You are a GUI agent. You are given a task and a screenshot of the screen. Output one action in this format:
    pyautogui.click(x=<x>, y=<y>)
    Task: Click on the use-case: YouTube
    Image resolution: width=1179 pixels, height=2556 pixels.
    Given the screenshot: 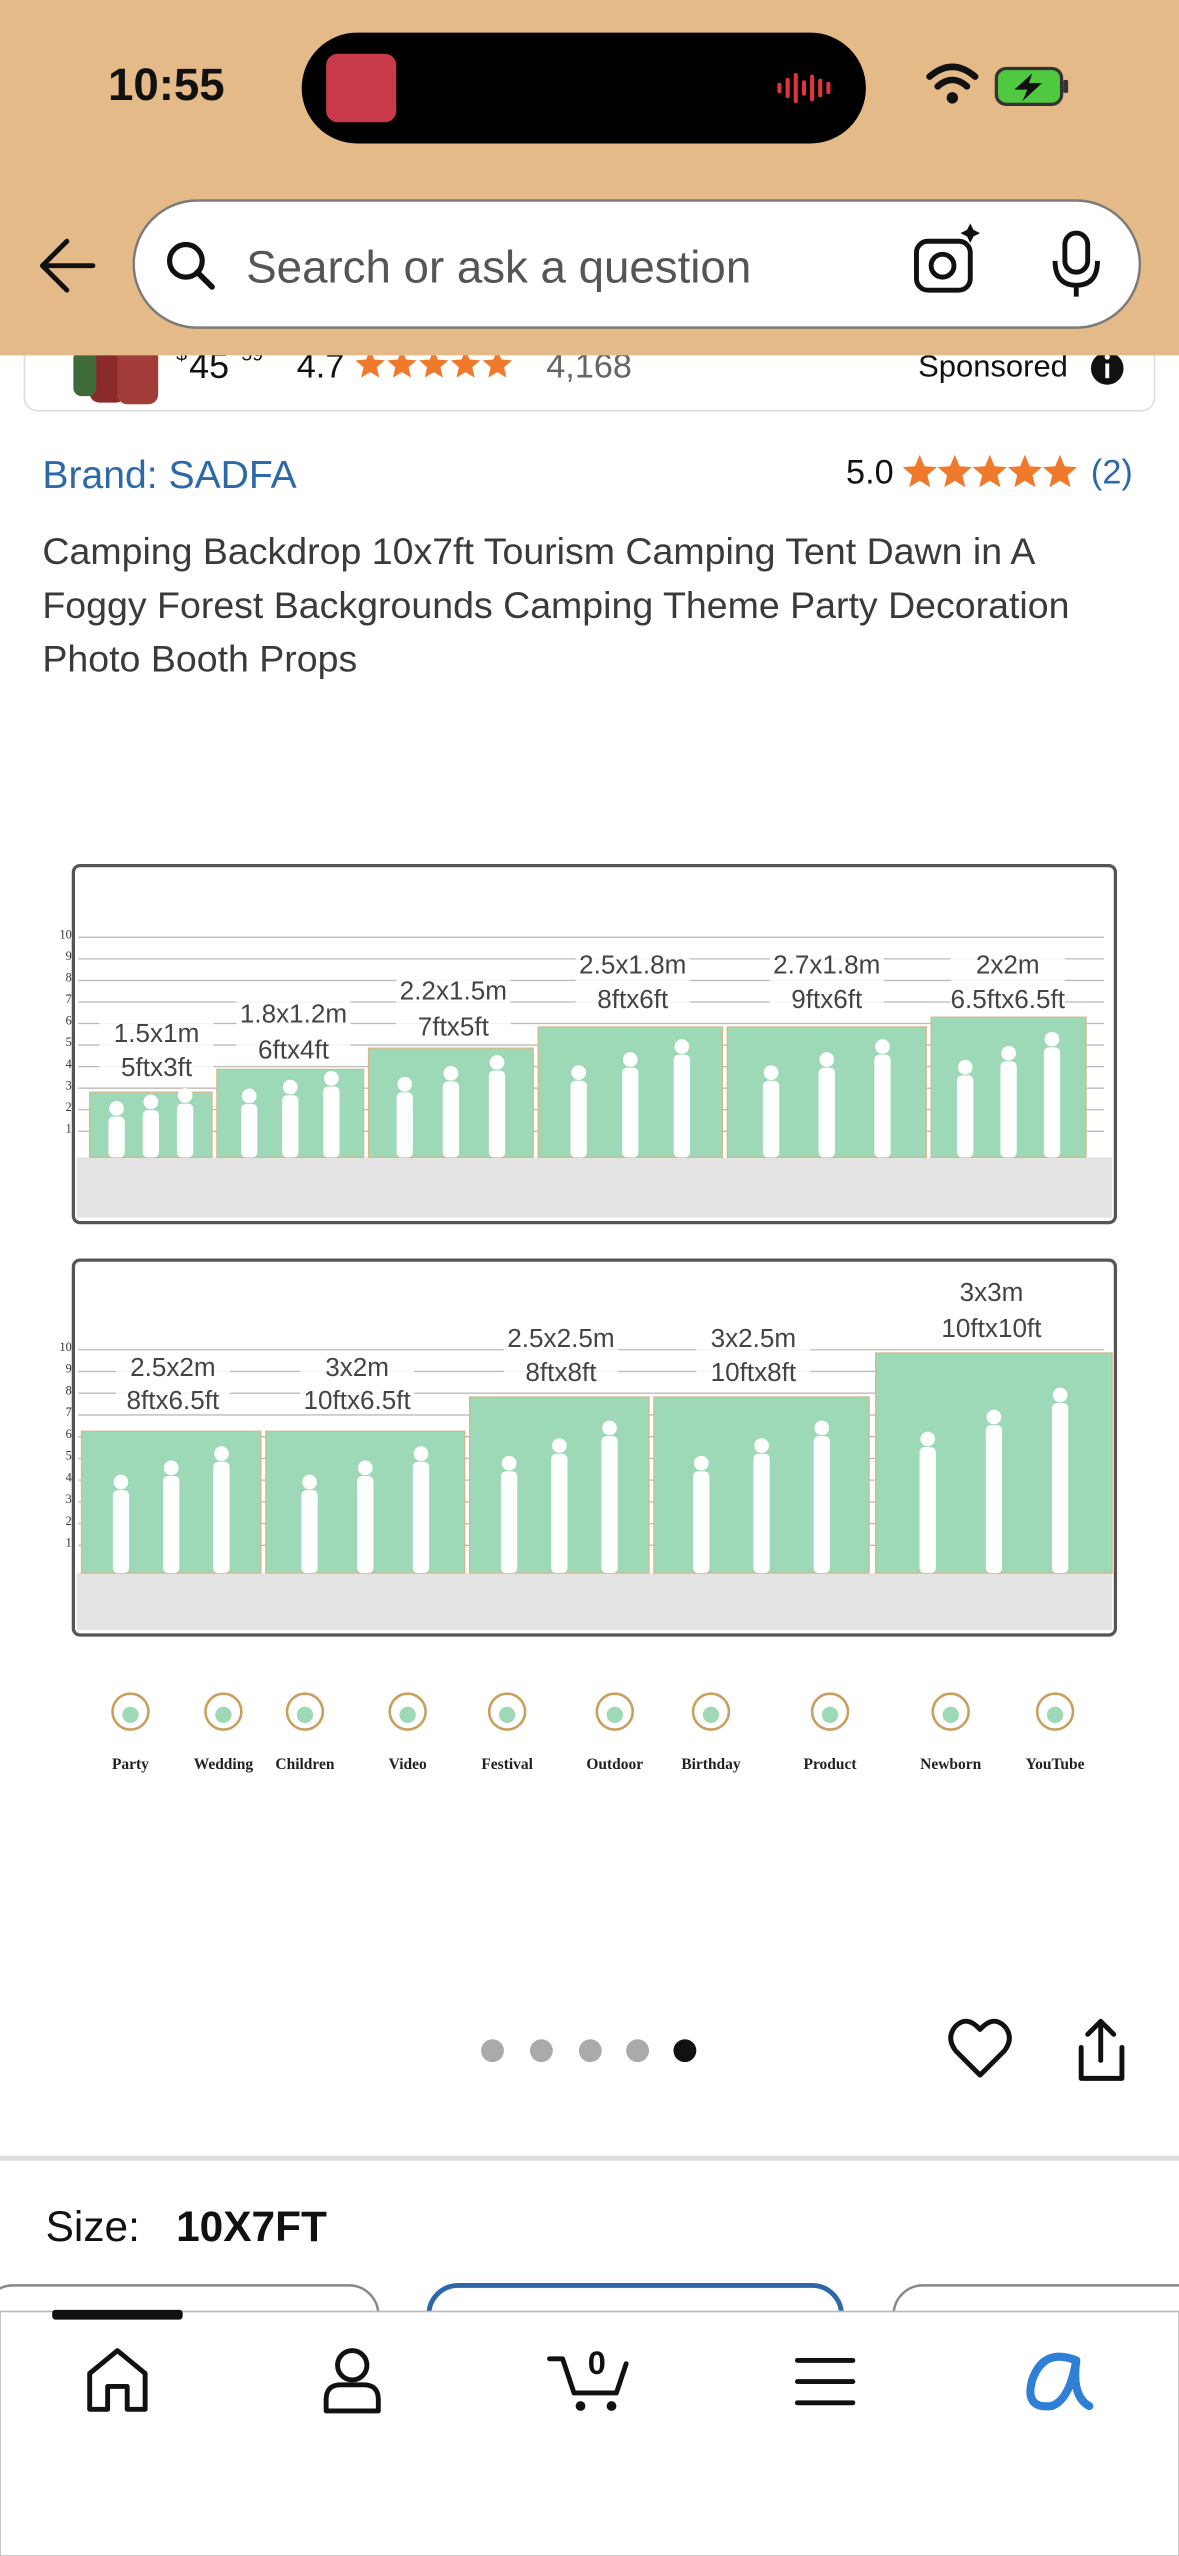 What is the action you would take?
    pyautogui.click(x=1055, y=1732)
    